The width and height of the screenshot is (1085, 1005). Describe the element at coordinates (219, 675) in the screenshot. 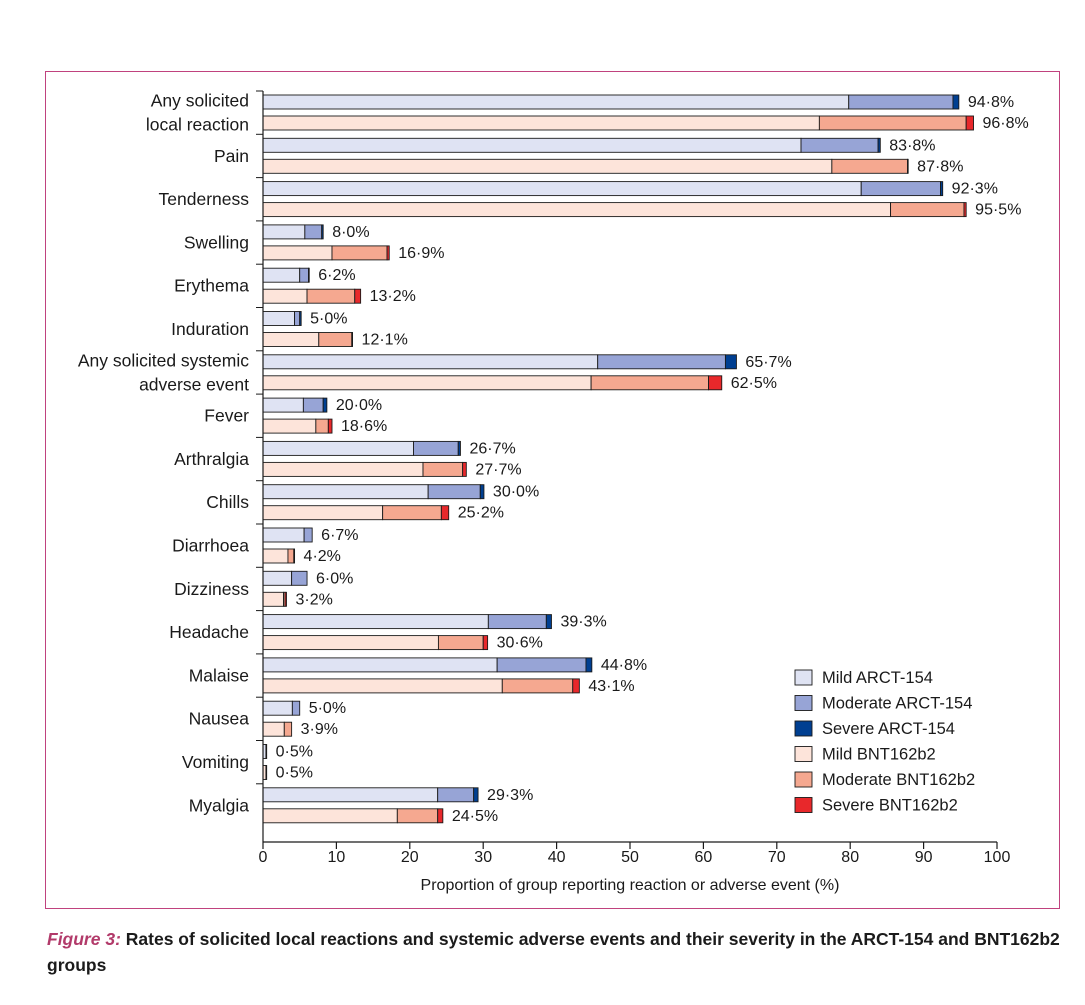

I see `category-label: Malaise` at that location.